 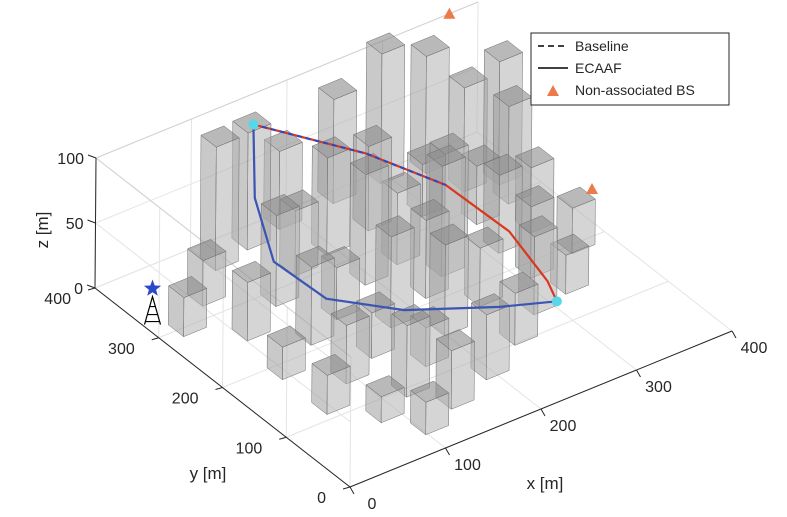 I want to click on legend-ecaaf-label: ECAAF, so click(x=598, y=68).